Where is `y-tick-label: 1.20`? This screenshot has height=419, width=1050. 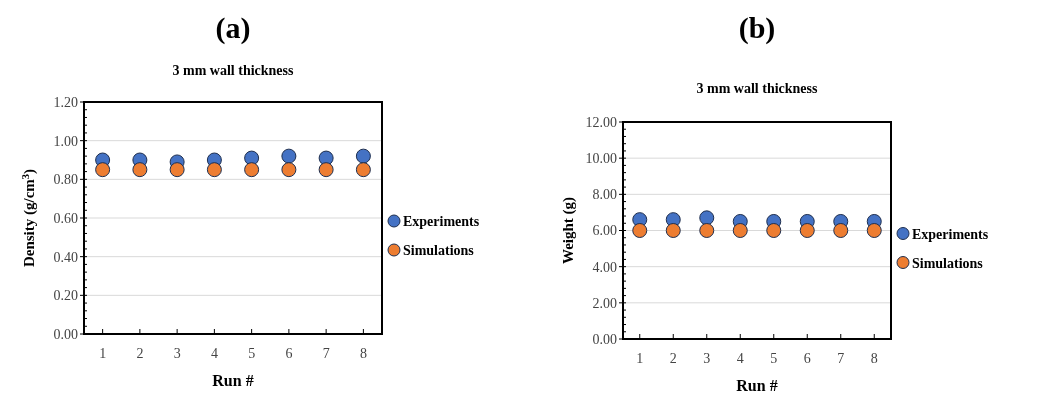
y-tick-label: 1.20 is located at coordinates (65, 102).